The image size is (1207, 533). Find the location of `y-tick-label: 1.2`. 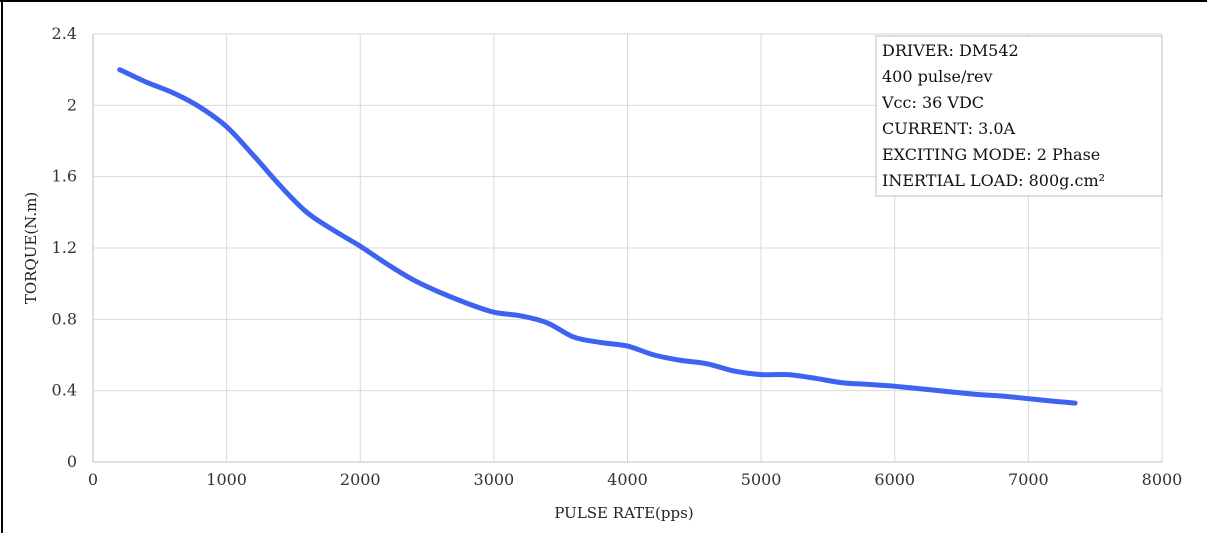

y-tick-label: 1.2 is located at coordinates (64, 247).